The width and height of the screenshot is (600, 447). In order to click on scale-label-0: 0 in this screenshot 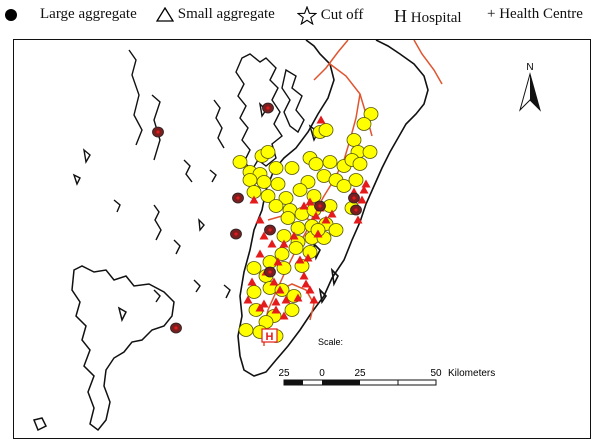, I will do `click(322, 373)`.